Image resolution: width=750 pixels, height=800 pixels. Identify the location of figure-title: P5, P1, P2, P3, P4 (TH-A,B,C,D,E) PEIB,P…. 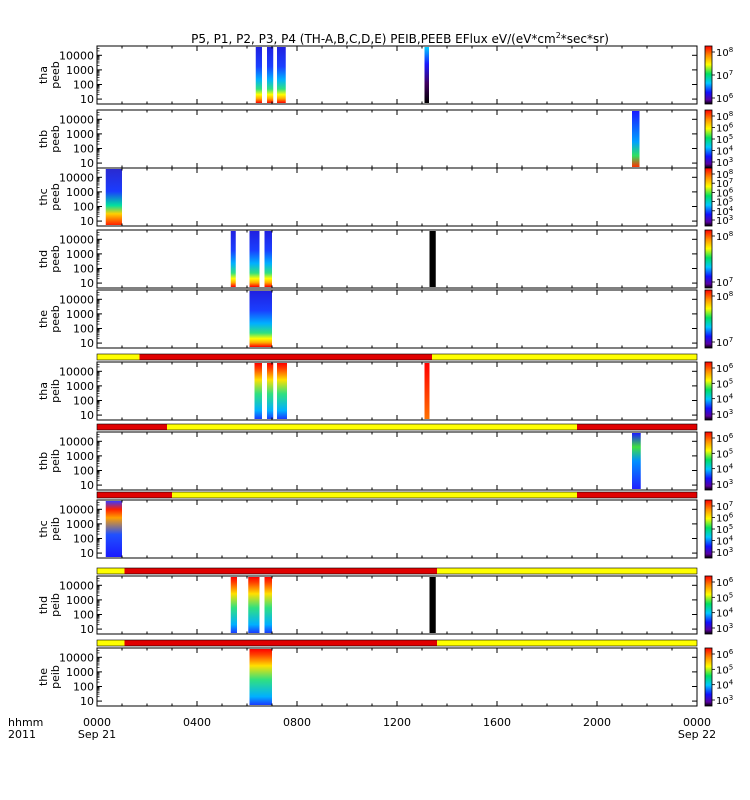
(400, 38).